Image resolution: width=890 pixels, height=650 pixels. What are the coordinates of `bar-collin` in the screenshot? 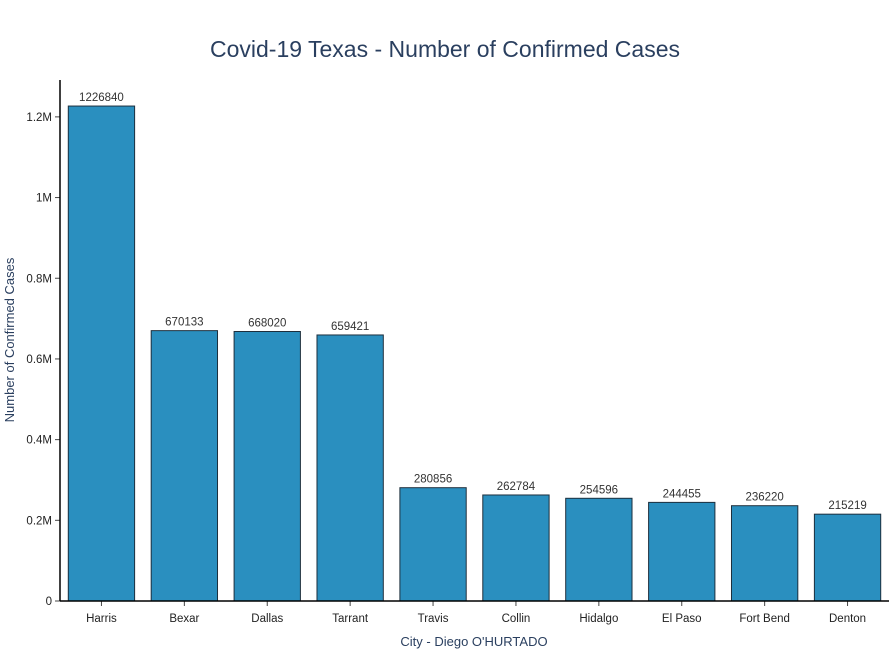 It's located at (516, 548).